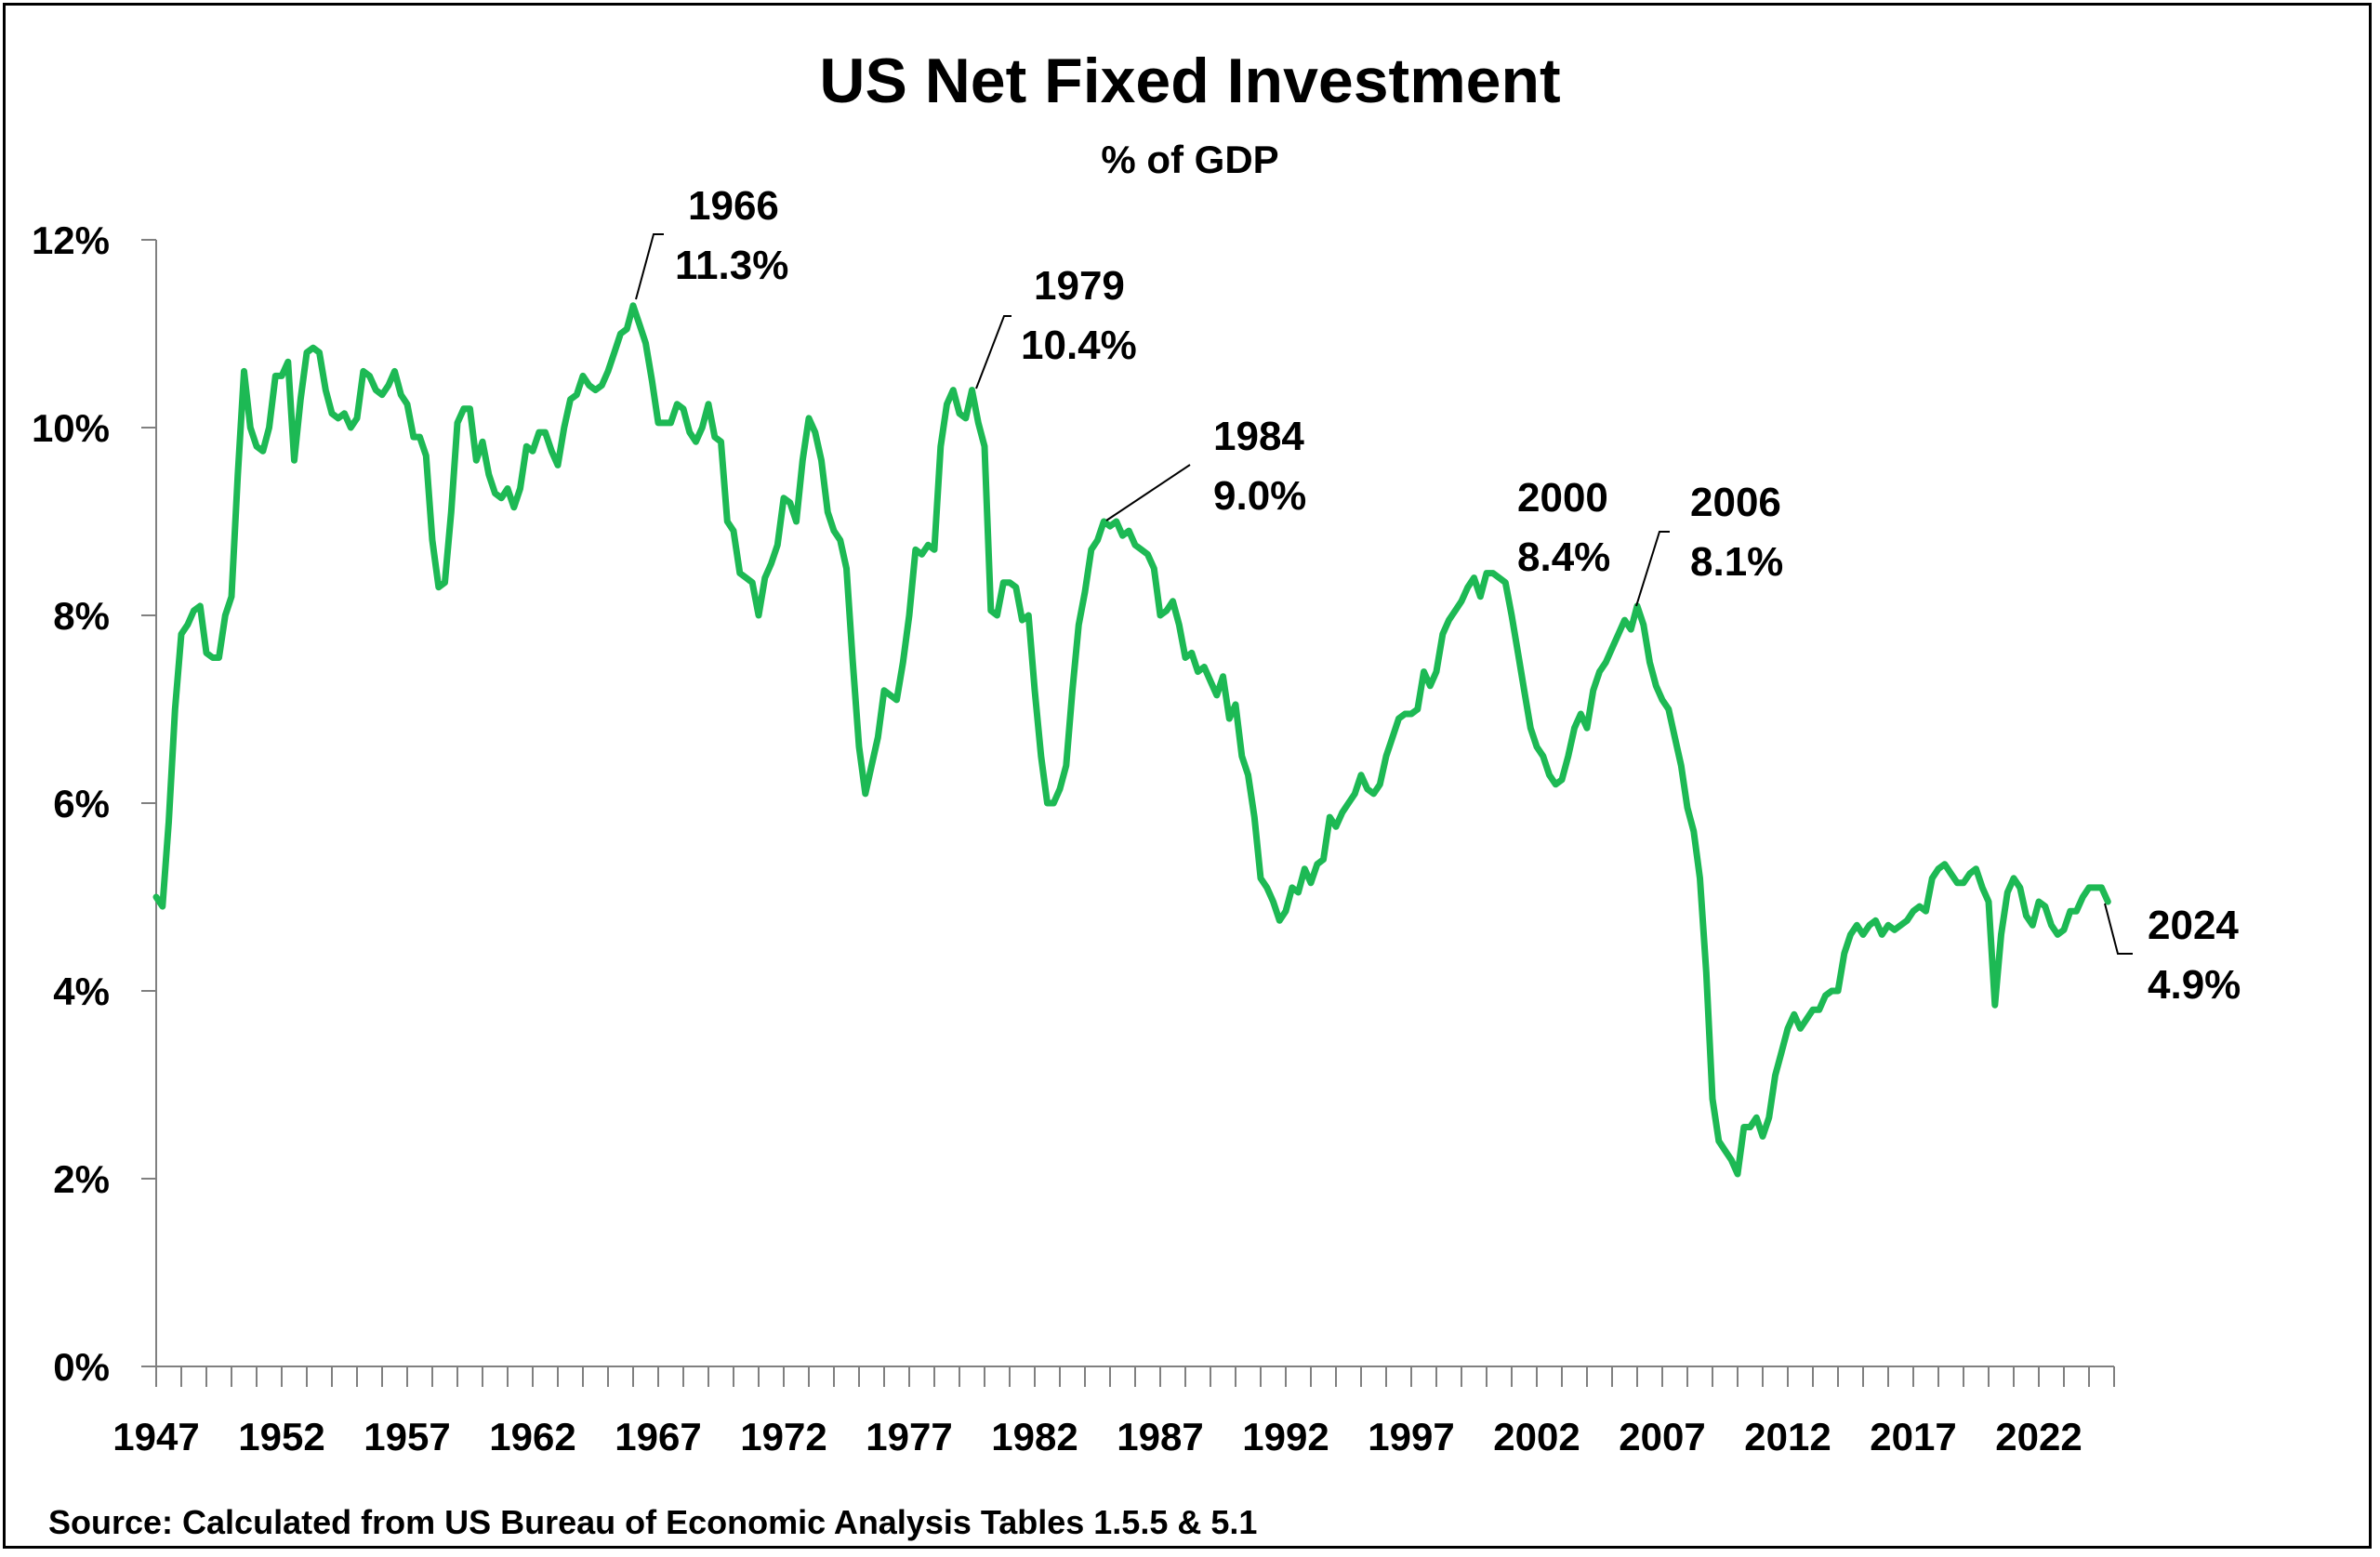 This screenshot has height=1557, width=2380. Describe the element at coordinates (2172, 956) in the screenshot. I see `annotation-2024: 2024 4.9%` at that location.